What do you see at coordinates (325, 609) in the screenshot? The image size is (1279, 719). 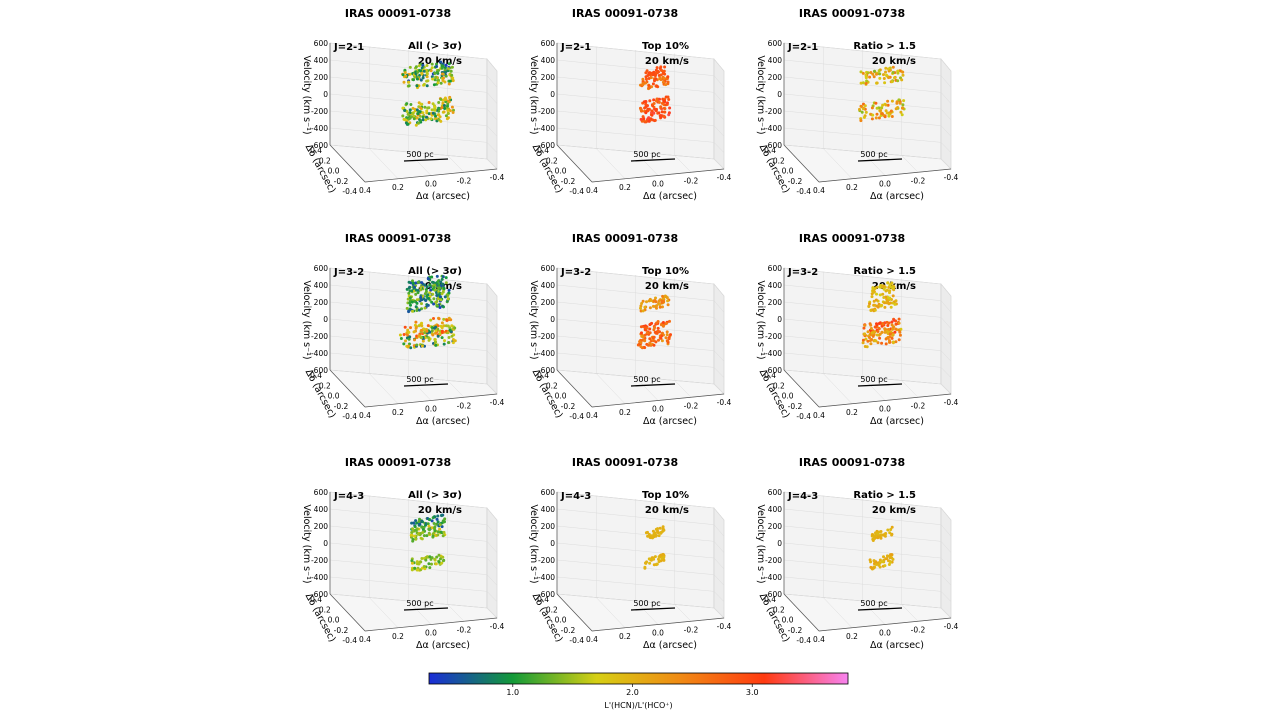 I see `y-tick-label: 0.2` at bounding box center [325, 609].